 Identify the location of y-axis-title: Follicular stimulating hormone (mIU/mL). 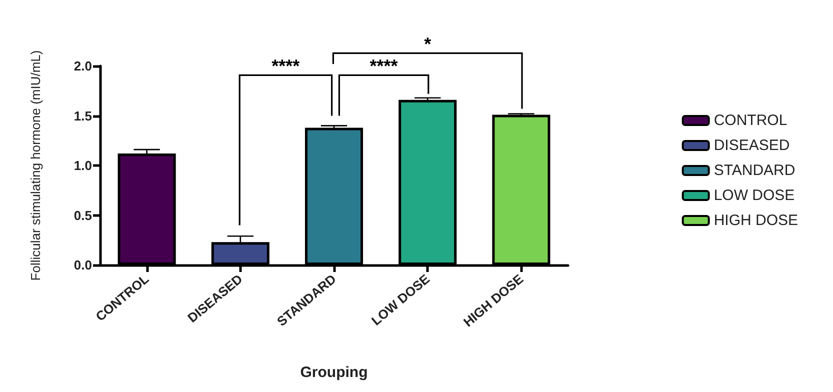
(35, 165).